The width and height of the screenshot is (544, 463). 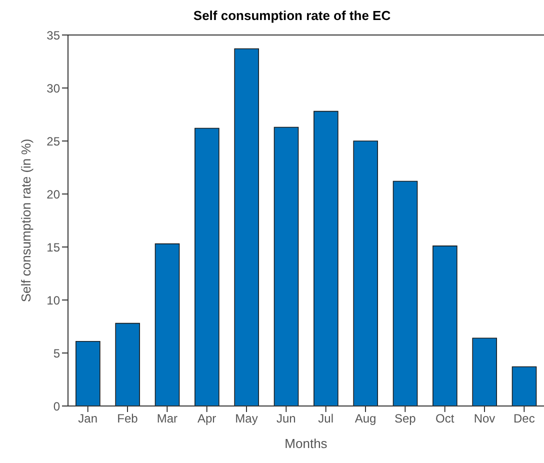 What do you see at coordinates (405, 419) in the screenshot?
I see `x-tick-label: Sep` at bounding box center [405, 419].